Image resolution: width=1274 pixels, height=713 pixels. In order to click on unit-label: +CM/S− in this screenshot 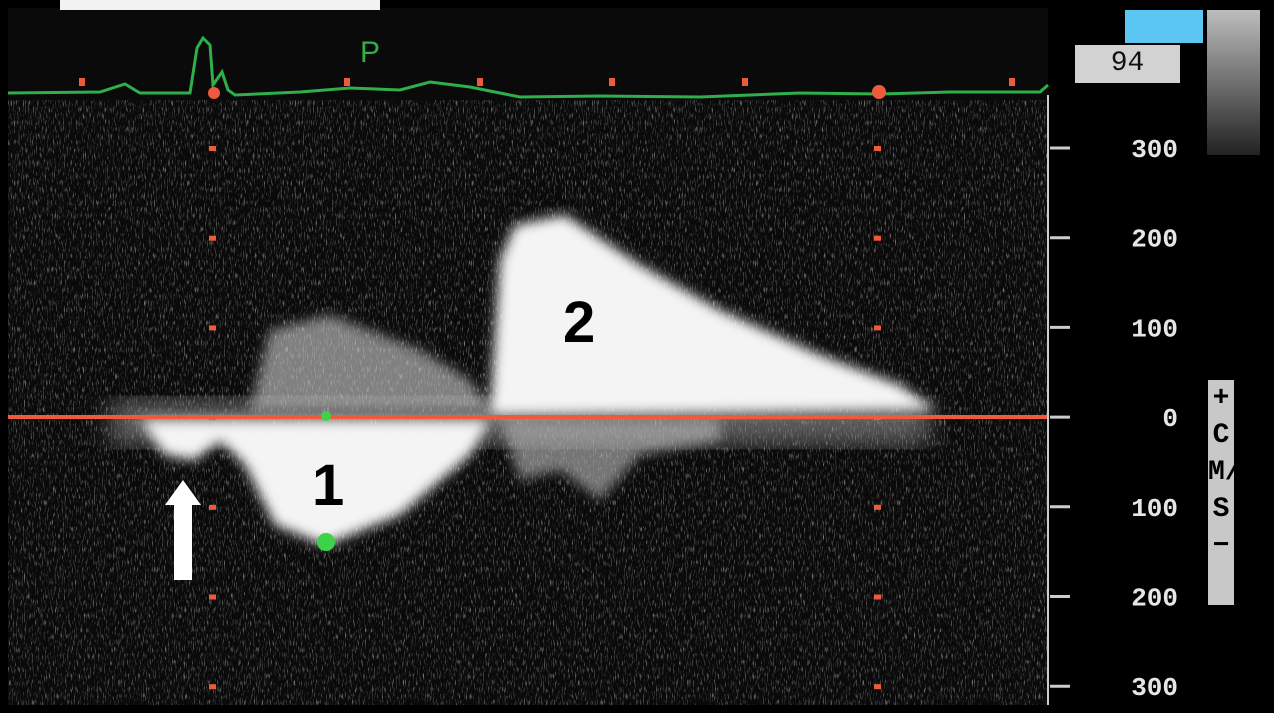, I will do `click(1225, 492)`.